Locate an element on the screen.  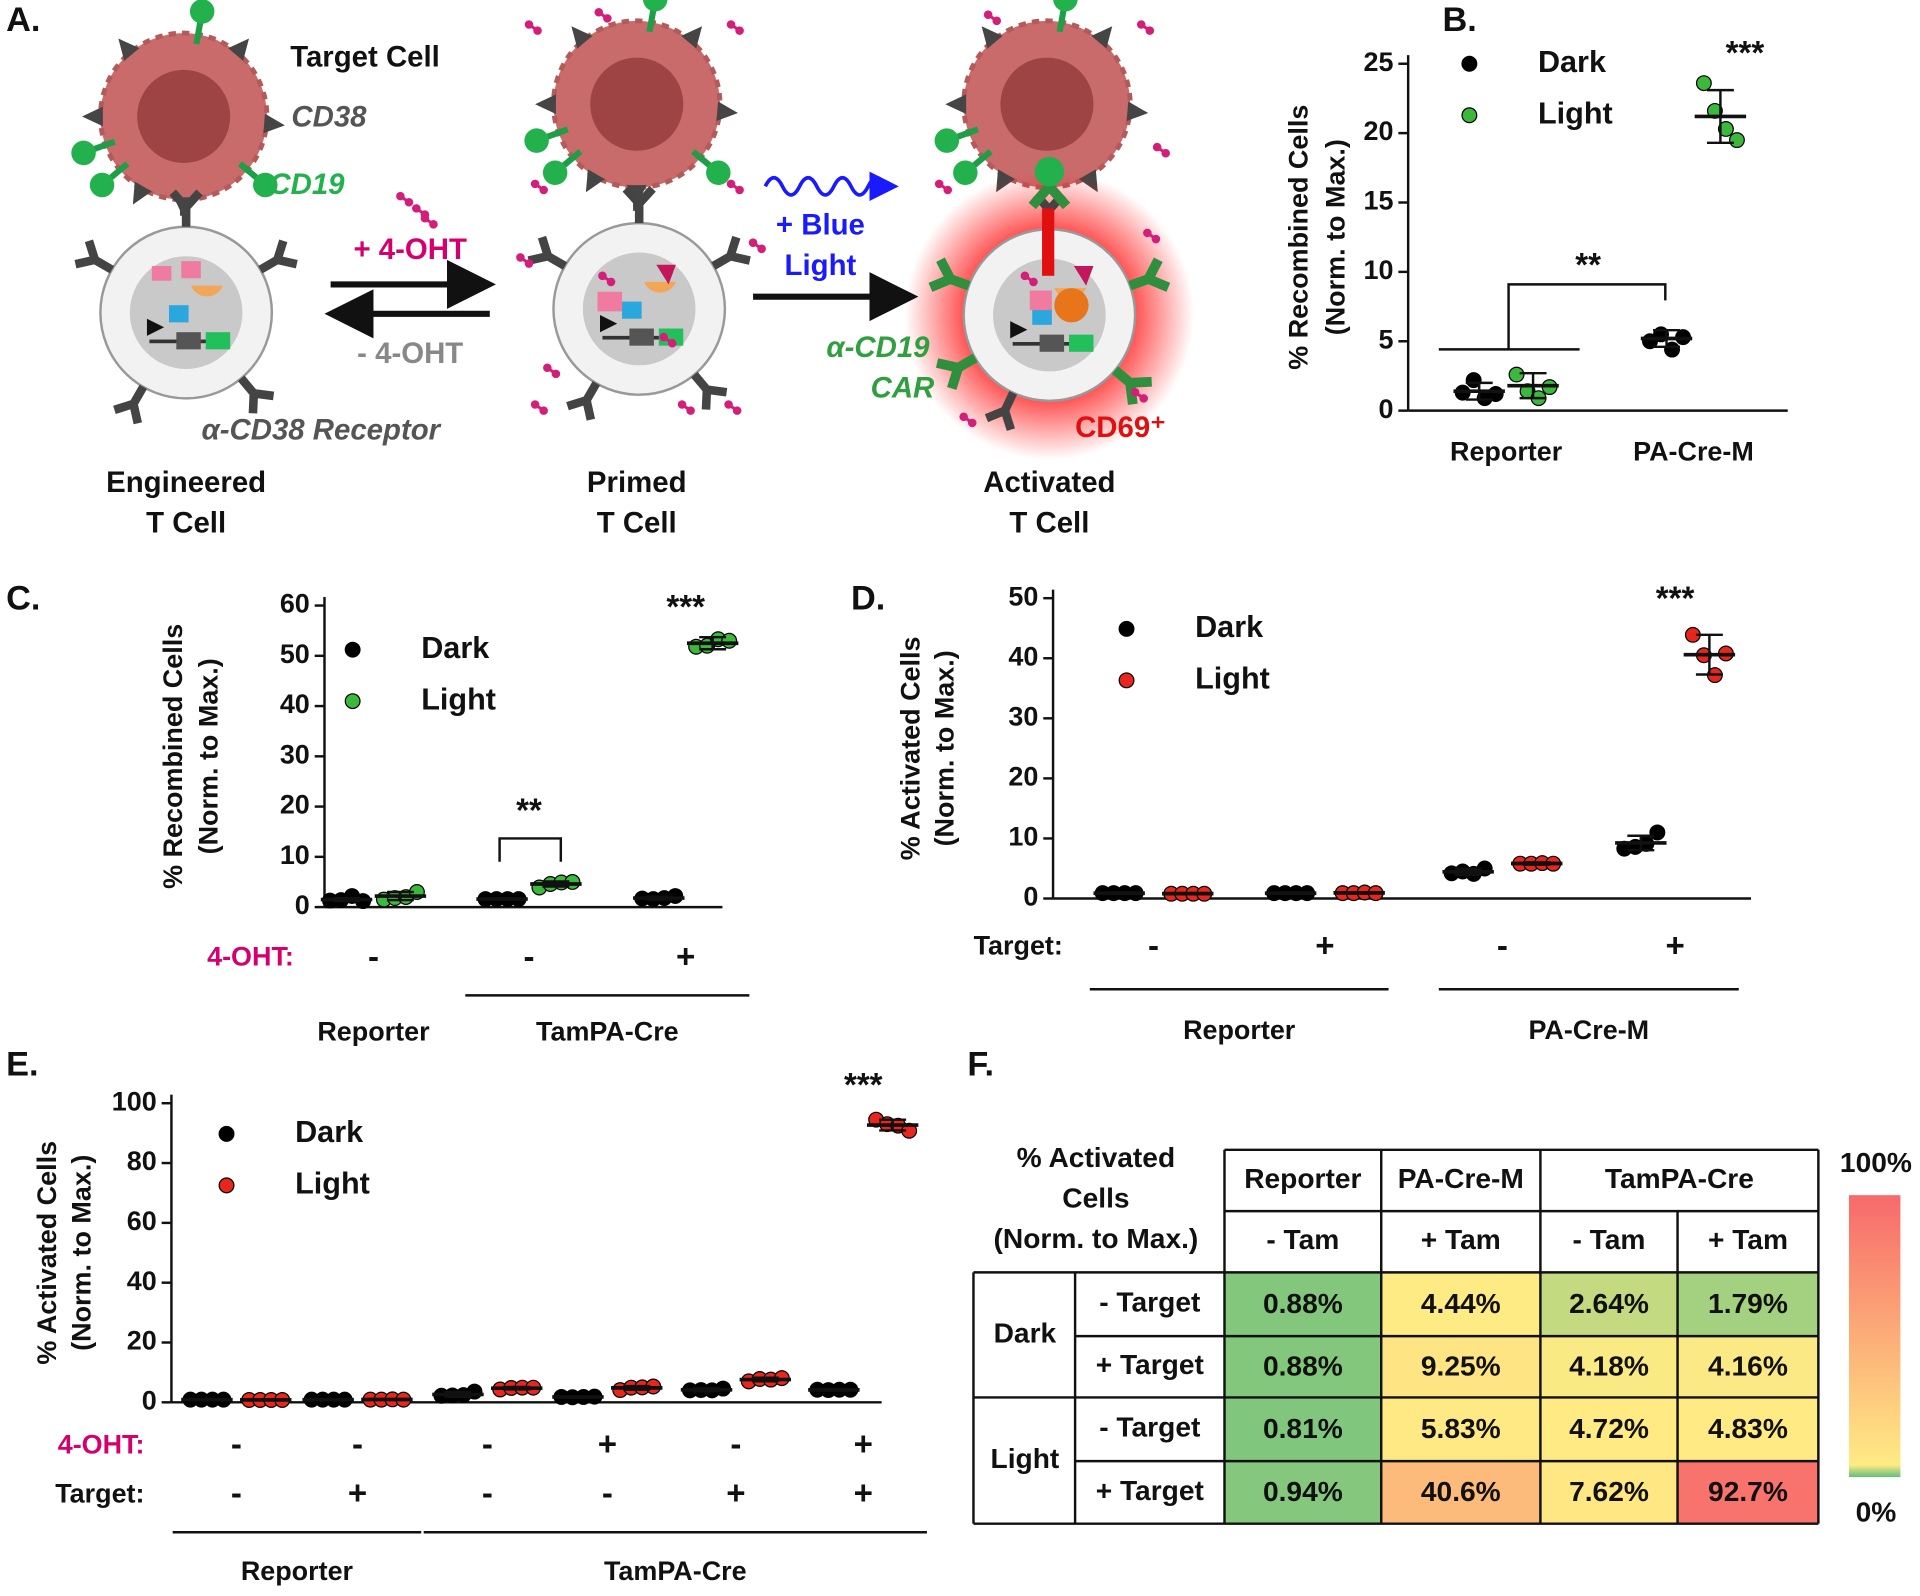
label: - 4-OHT is located at coordinates (410, 353).